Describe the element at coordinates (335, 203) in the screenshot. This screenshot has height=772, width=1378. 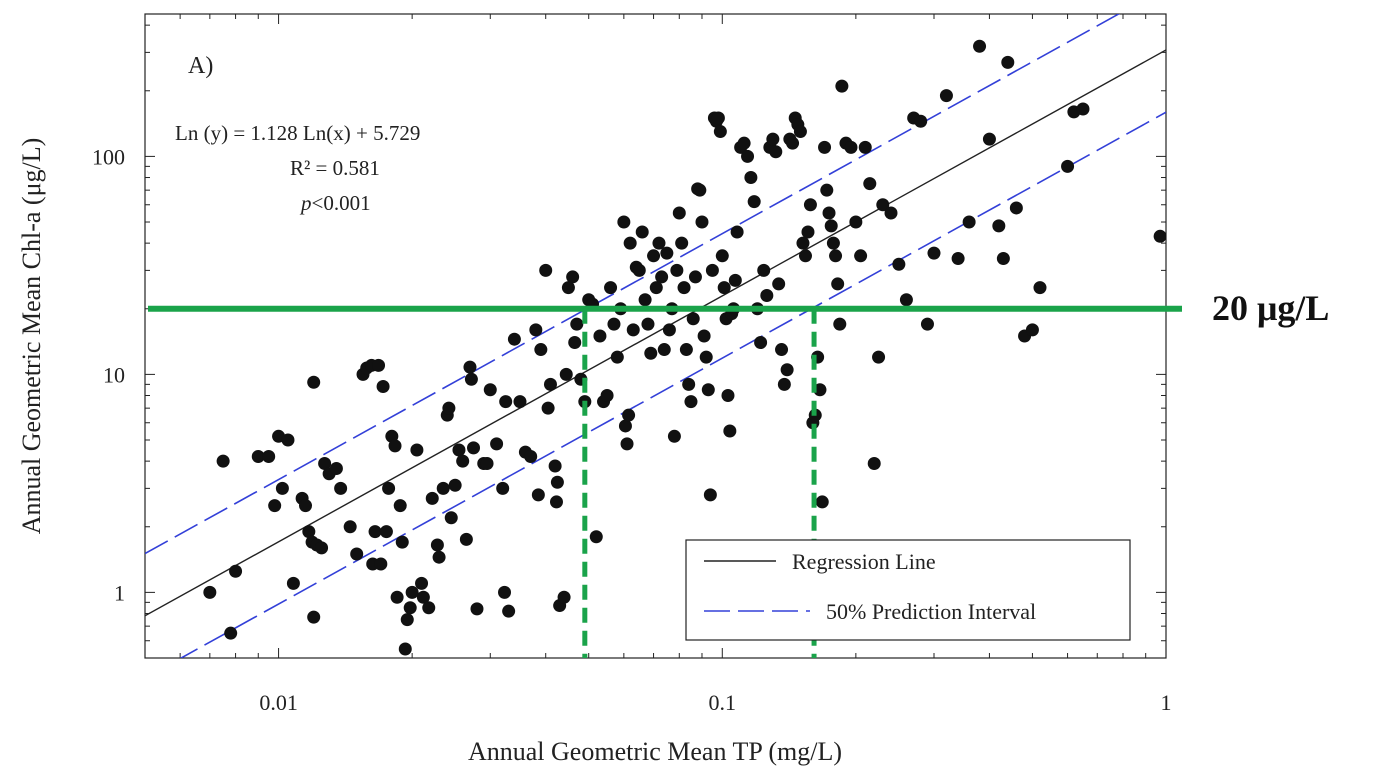
I see `p-value: p<0.001` at that location.